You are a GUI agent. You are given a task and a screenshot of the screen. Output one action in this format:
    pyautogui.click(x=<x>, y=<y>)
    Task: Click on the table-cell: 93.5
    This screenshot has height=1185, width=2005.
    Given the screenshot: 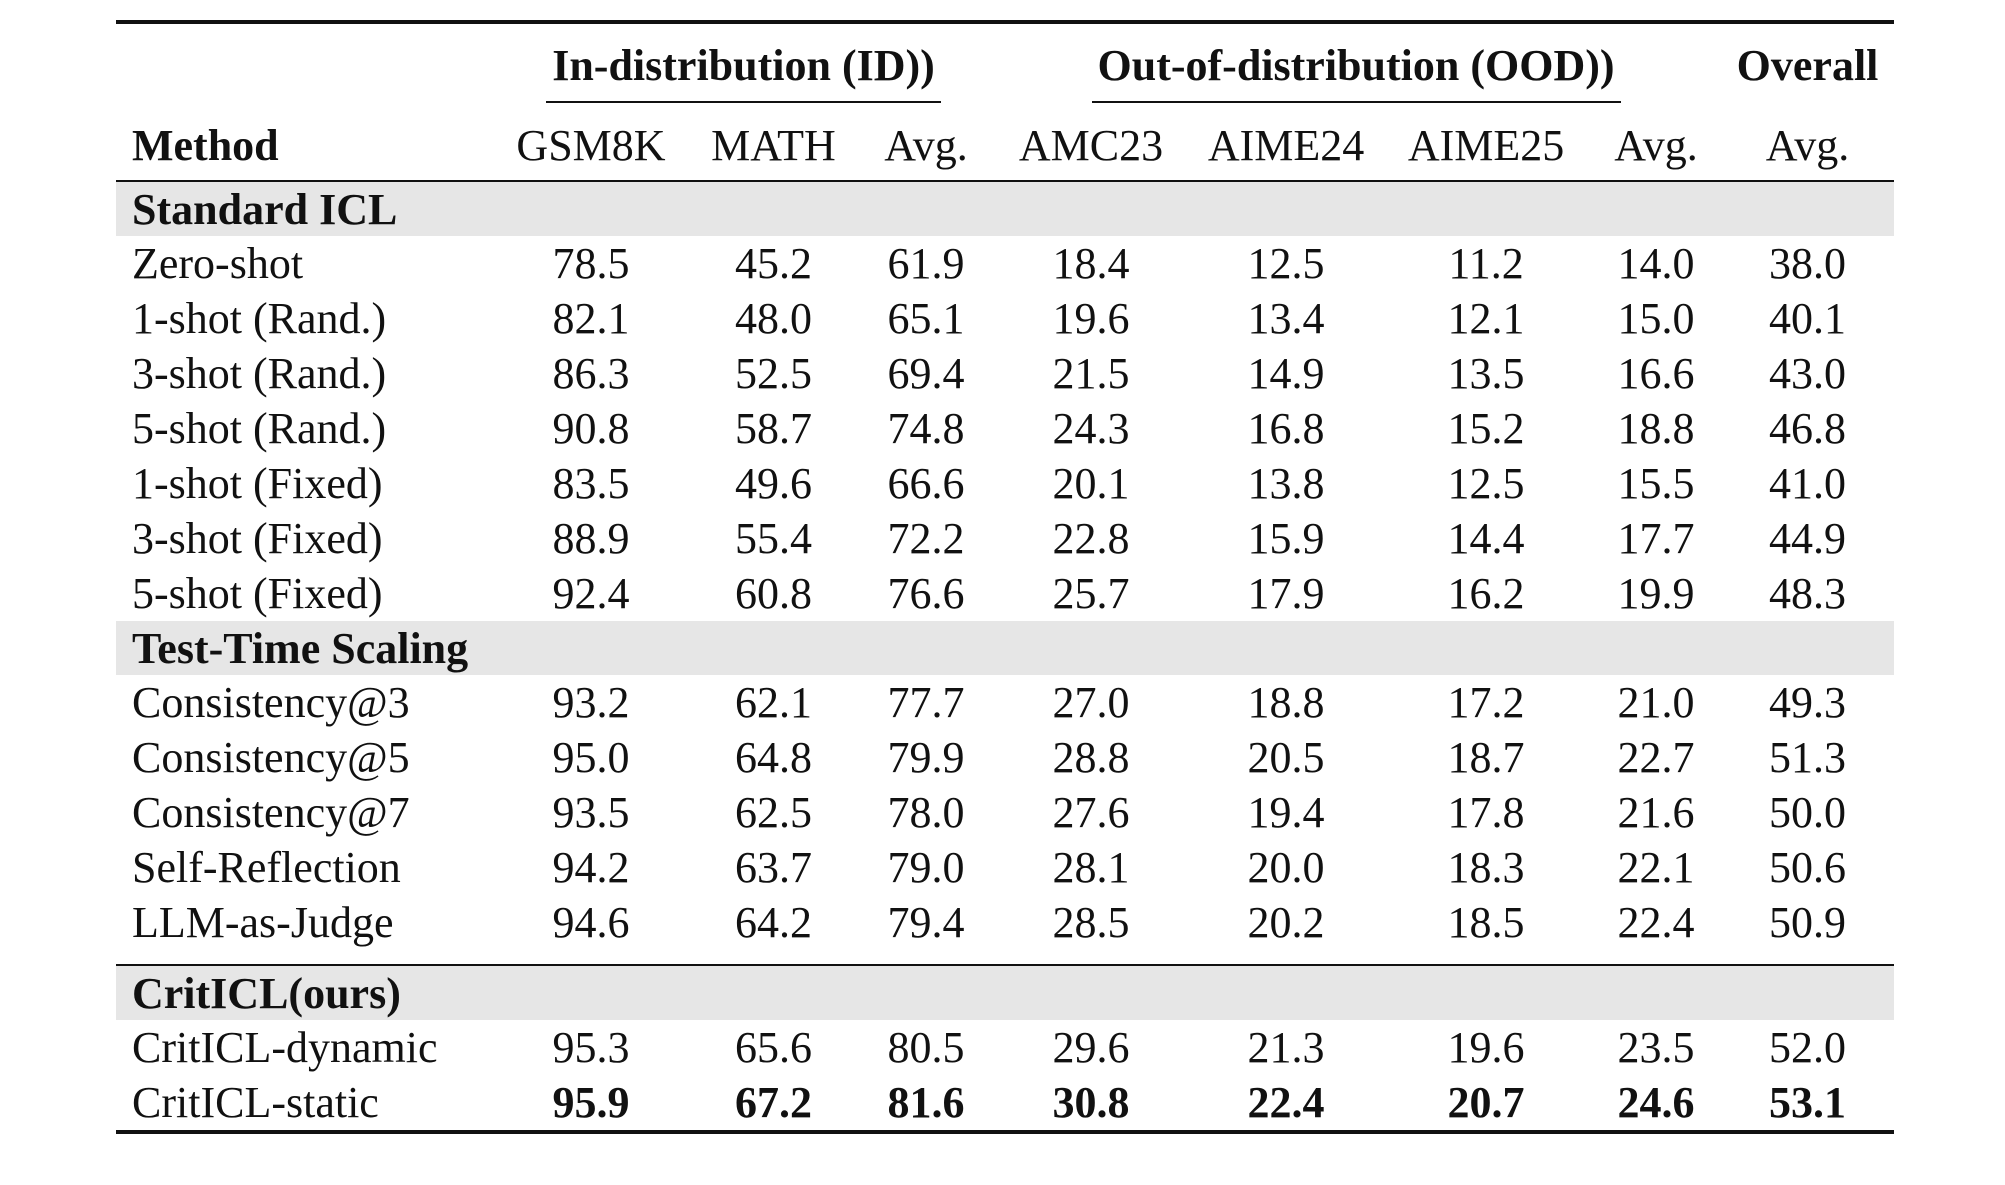 What is the action you would take?
    pyautogui.click(x=591, y=812)
    